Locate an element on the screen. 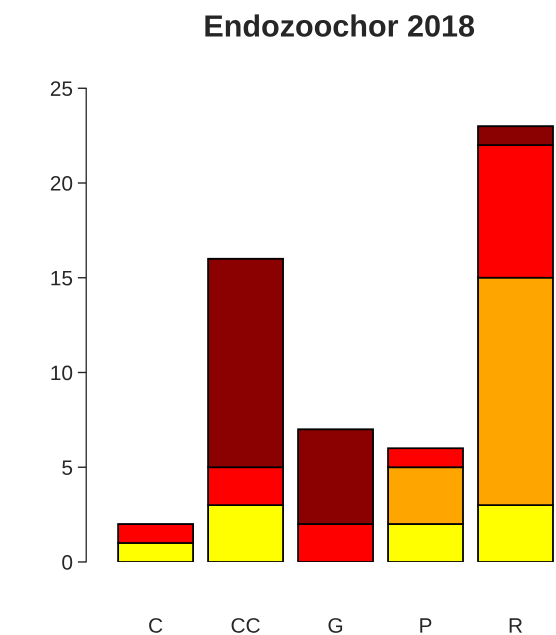  y-tick-label: 20 is located at coordinates (61, 183).